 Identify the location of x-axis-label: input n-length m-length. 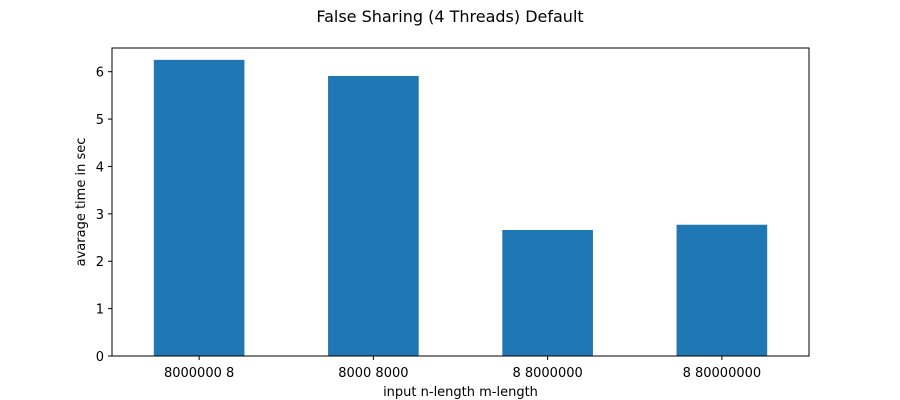
(460, 392).